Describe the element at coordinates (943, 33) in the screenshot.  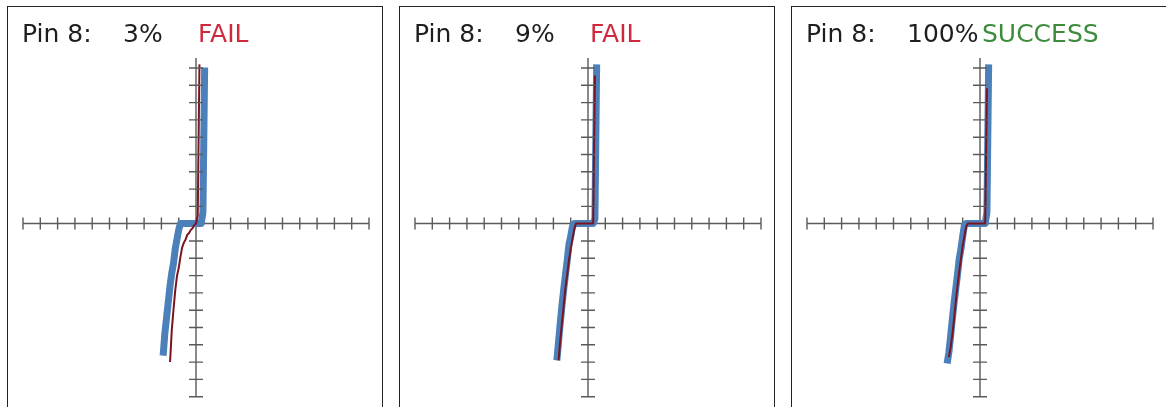
I see `chart-subtitle: 100%` at that location.